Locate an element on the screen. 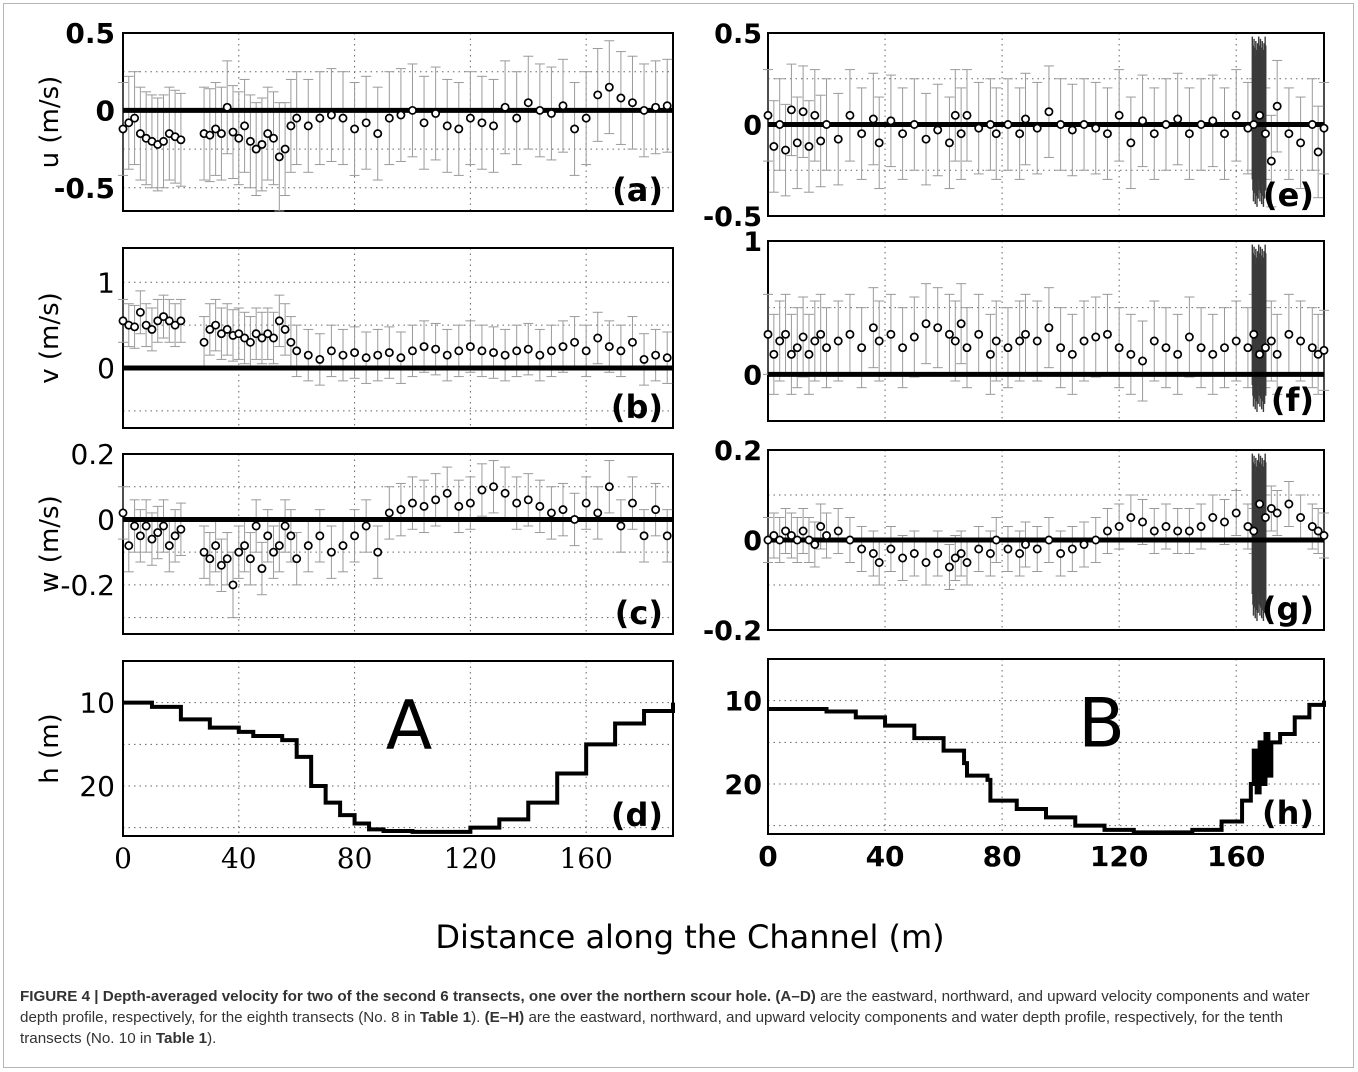 The width and height of the screenshot is (1358, 1072). caption-table-ref-1: Table 1 is located at coordinates (445, 1017).